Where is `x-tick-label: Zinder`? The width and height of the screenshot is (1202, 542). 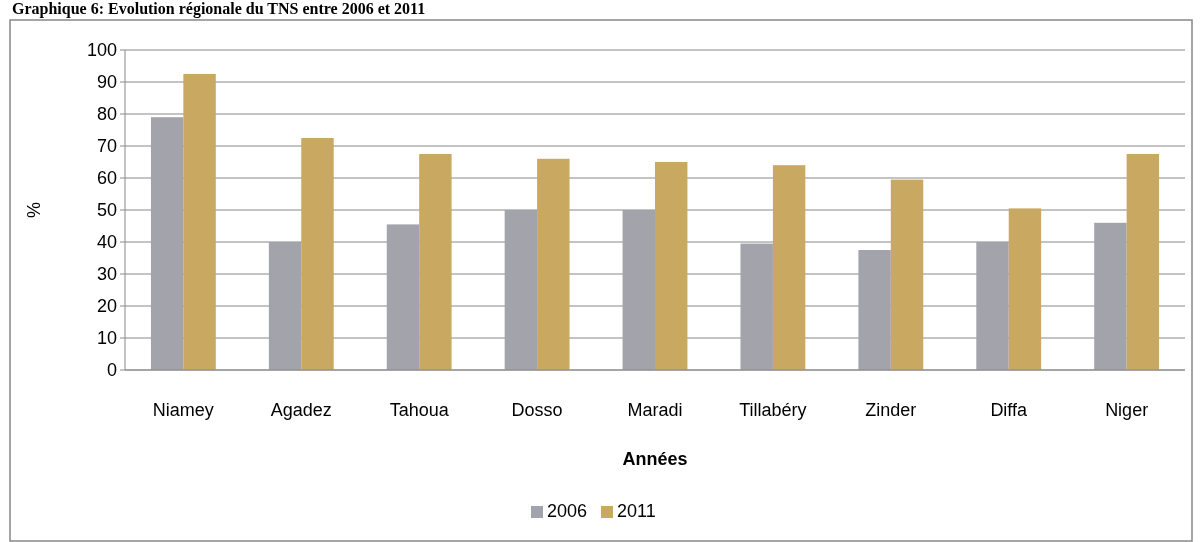 x-tick-label: Zinder is located at coordinates (891, 410).